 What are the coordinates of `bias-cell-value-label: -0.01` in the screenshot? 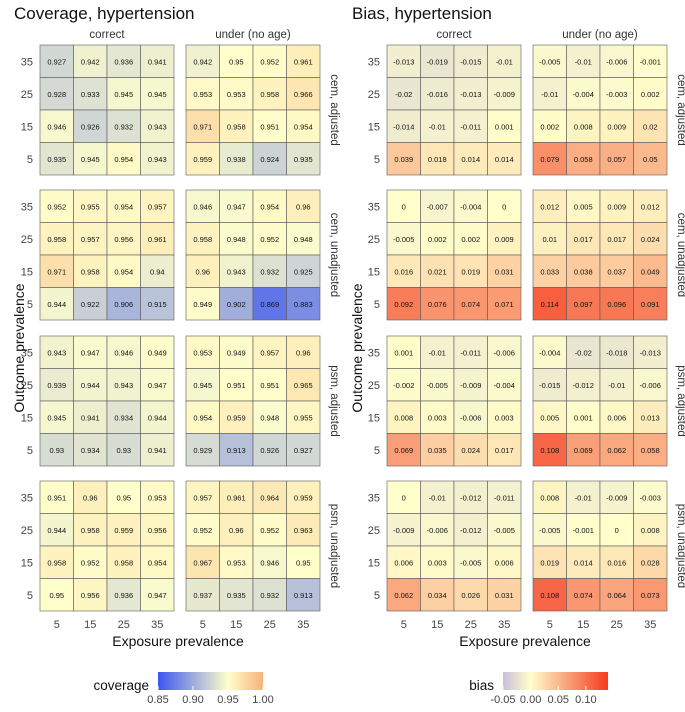 It's located at (437, 497).